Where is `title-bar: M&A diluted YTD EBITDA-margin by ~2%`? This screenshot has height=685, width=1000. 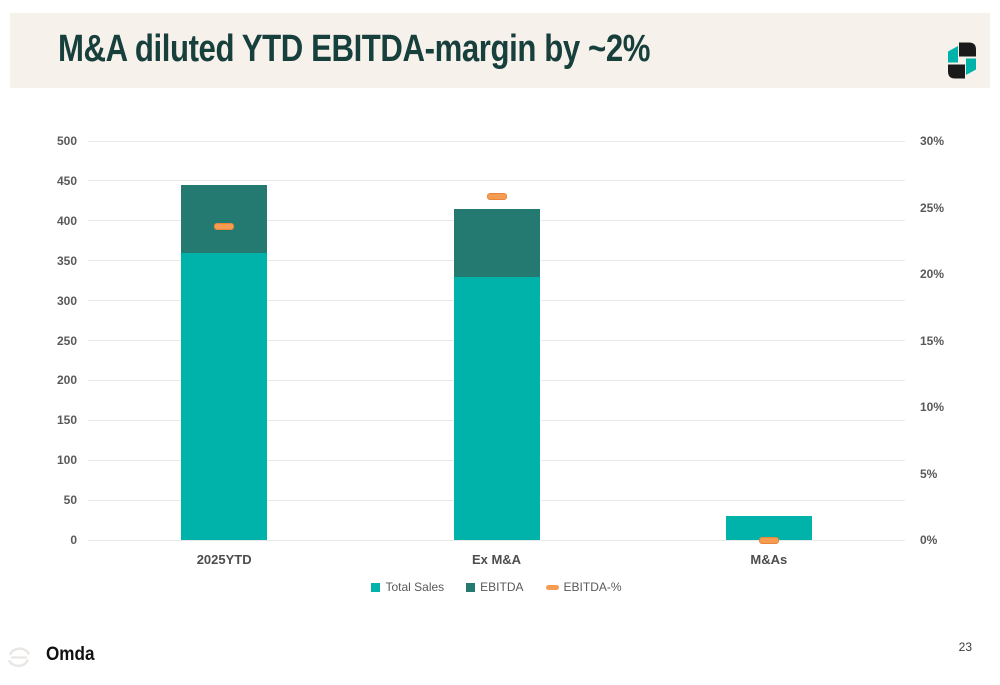 title-bar: M&A diluted YTD EBITDA-margin by ~2% is located at coordinates (500, 50).